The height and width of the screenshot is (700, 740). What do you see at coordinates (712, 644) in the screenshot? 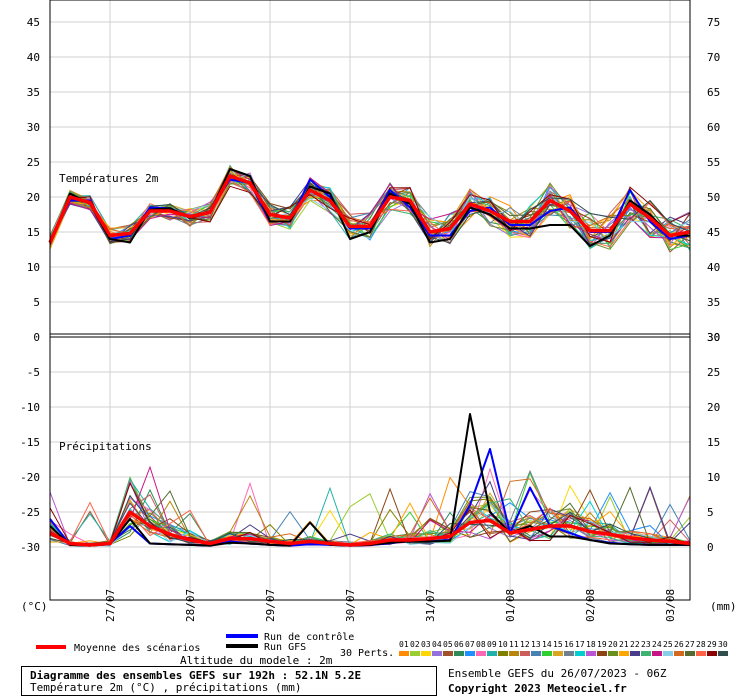
I see `pert-id-label: 29` at bounding box center [712, 644].